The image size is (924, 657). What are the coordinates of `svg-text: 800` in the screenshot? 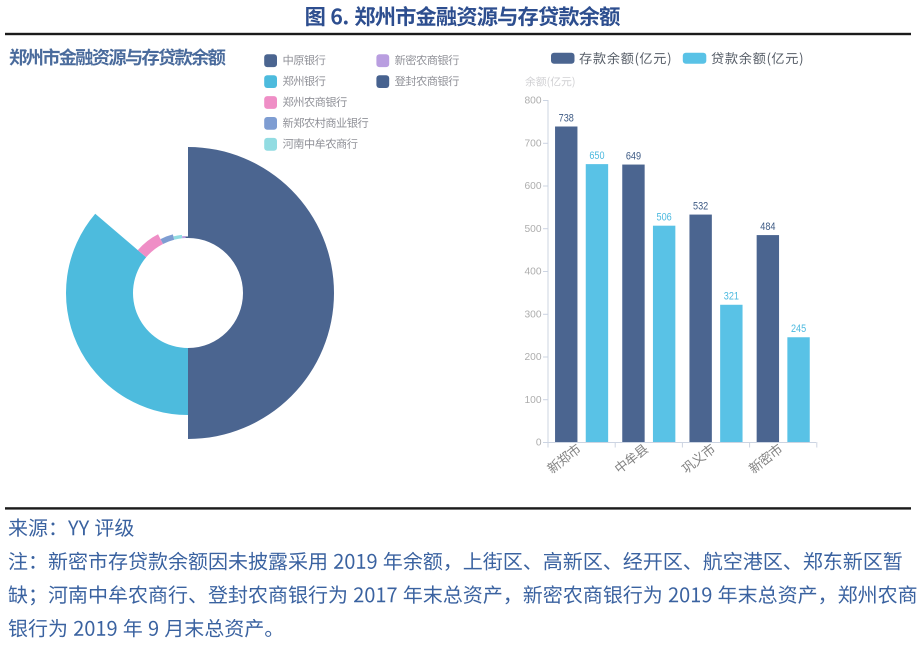 It's located at (533, 101).